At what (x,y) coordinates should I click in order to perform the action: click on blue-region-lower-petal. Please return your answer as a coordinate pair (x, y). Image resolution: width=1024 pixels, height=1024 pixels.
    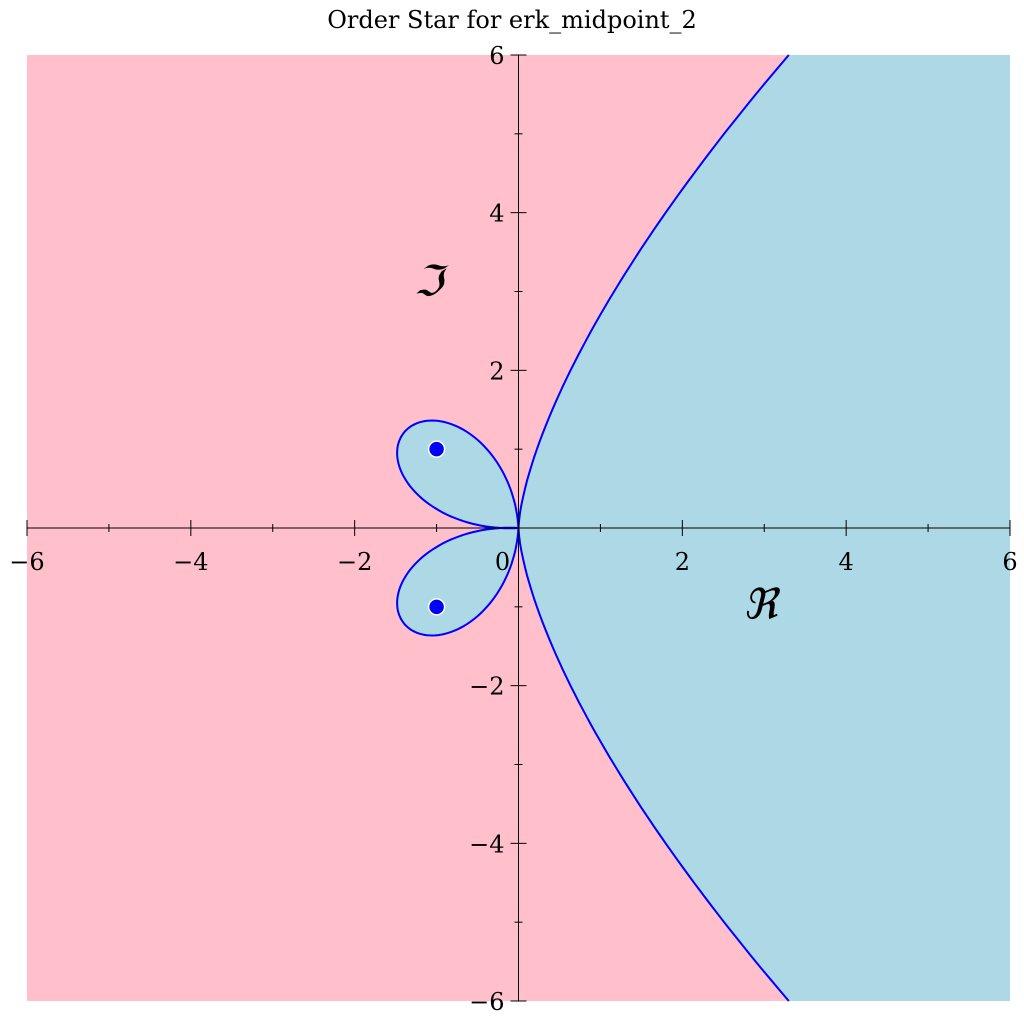
    Looking at the image, I should click on (458, 581).